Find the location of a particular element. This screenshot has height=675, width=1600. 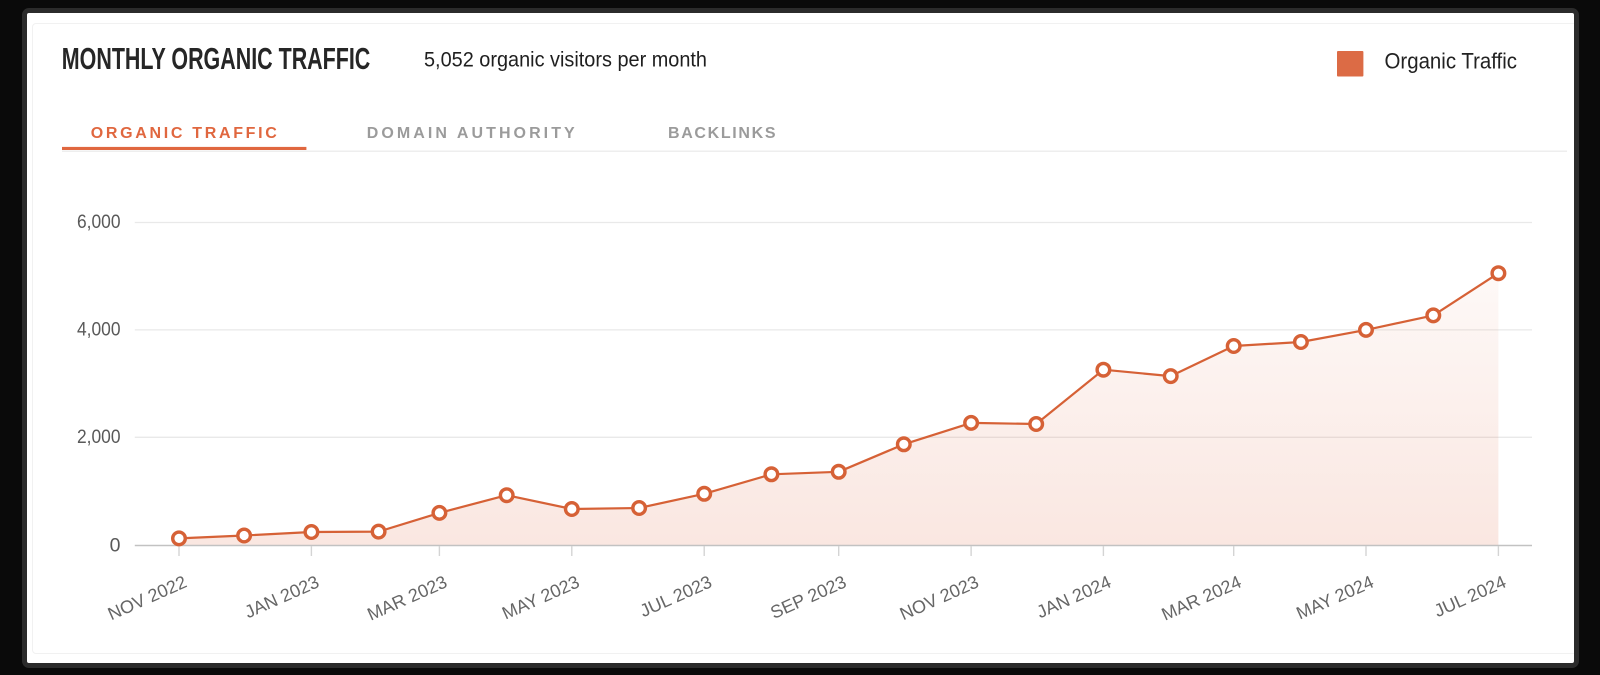

svg-text: JUL 2024 is located at coordinates (1470, 596).